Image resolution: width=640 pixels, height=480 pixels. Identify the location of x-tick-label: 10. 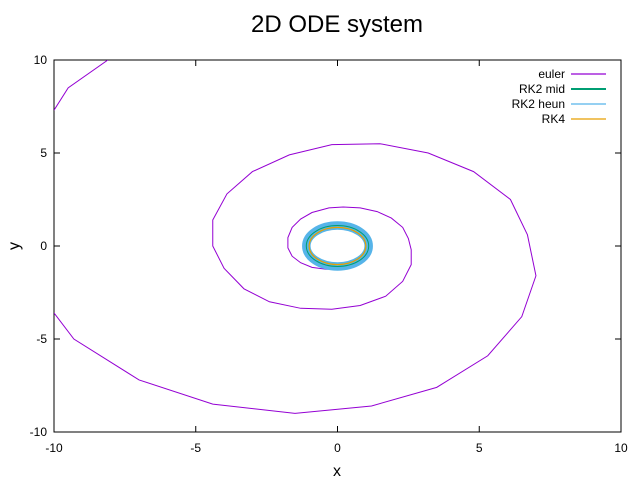
(621, 448).